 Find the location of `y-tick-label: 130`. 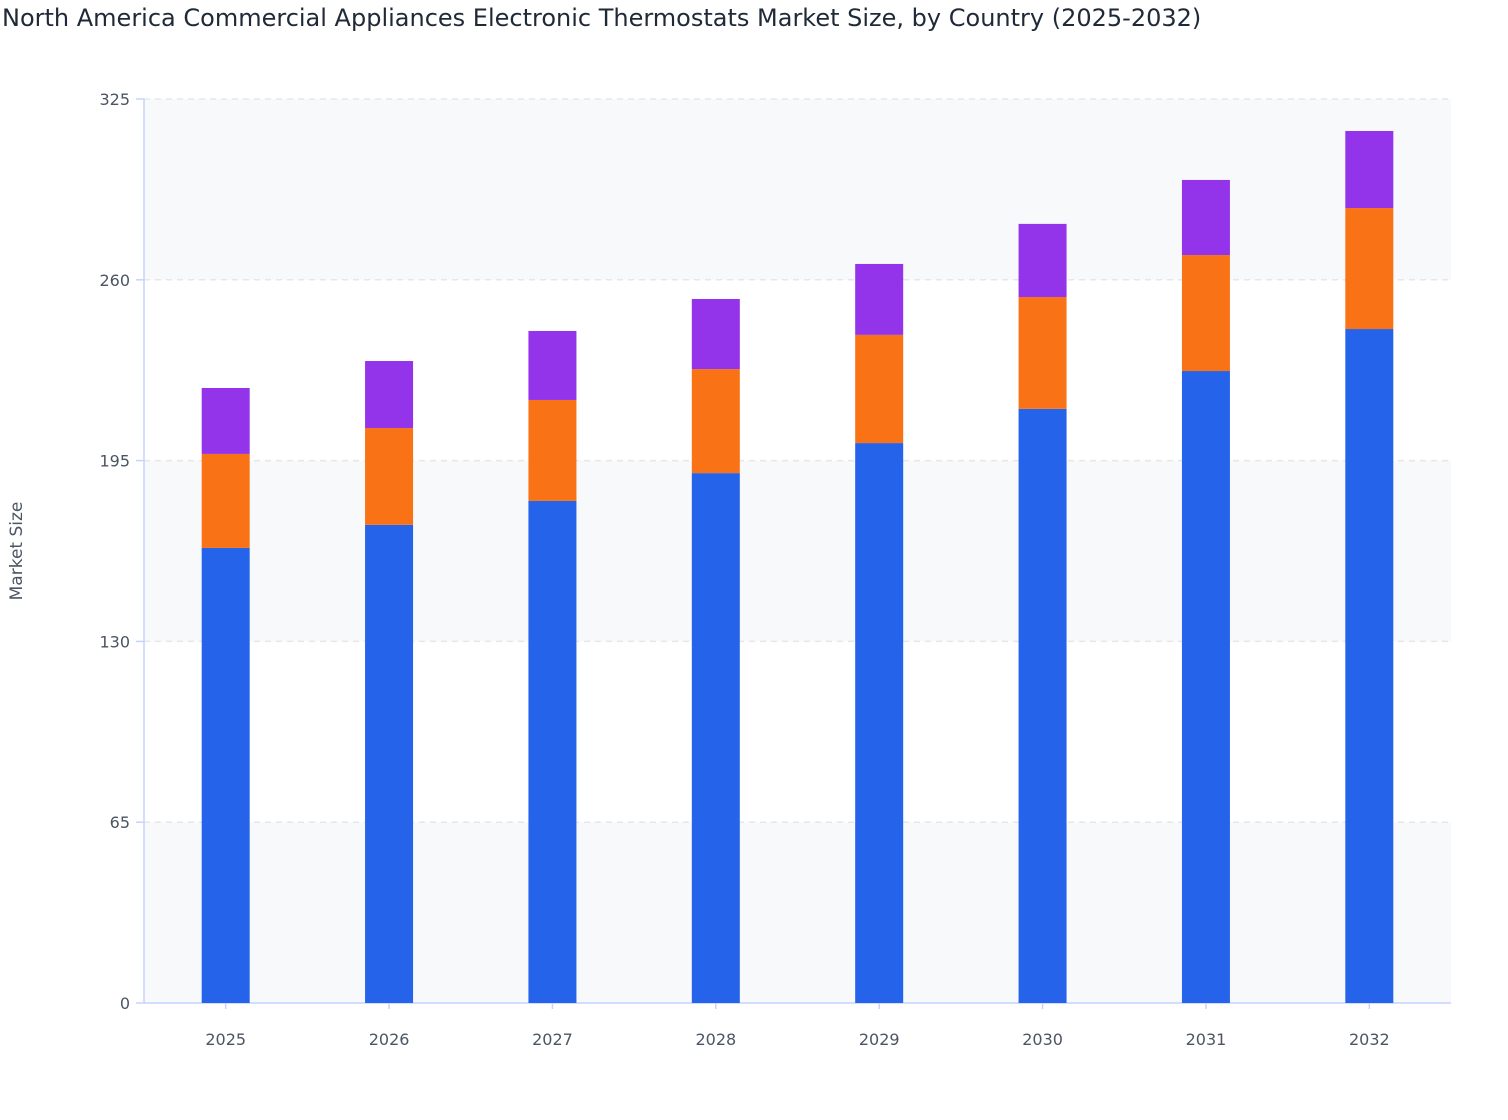

y-tick-label: 130 is located at coordinates (114, 641).